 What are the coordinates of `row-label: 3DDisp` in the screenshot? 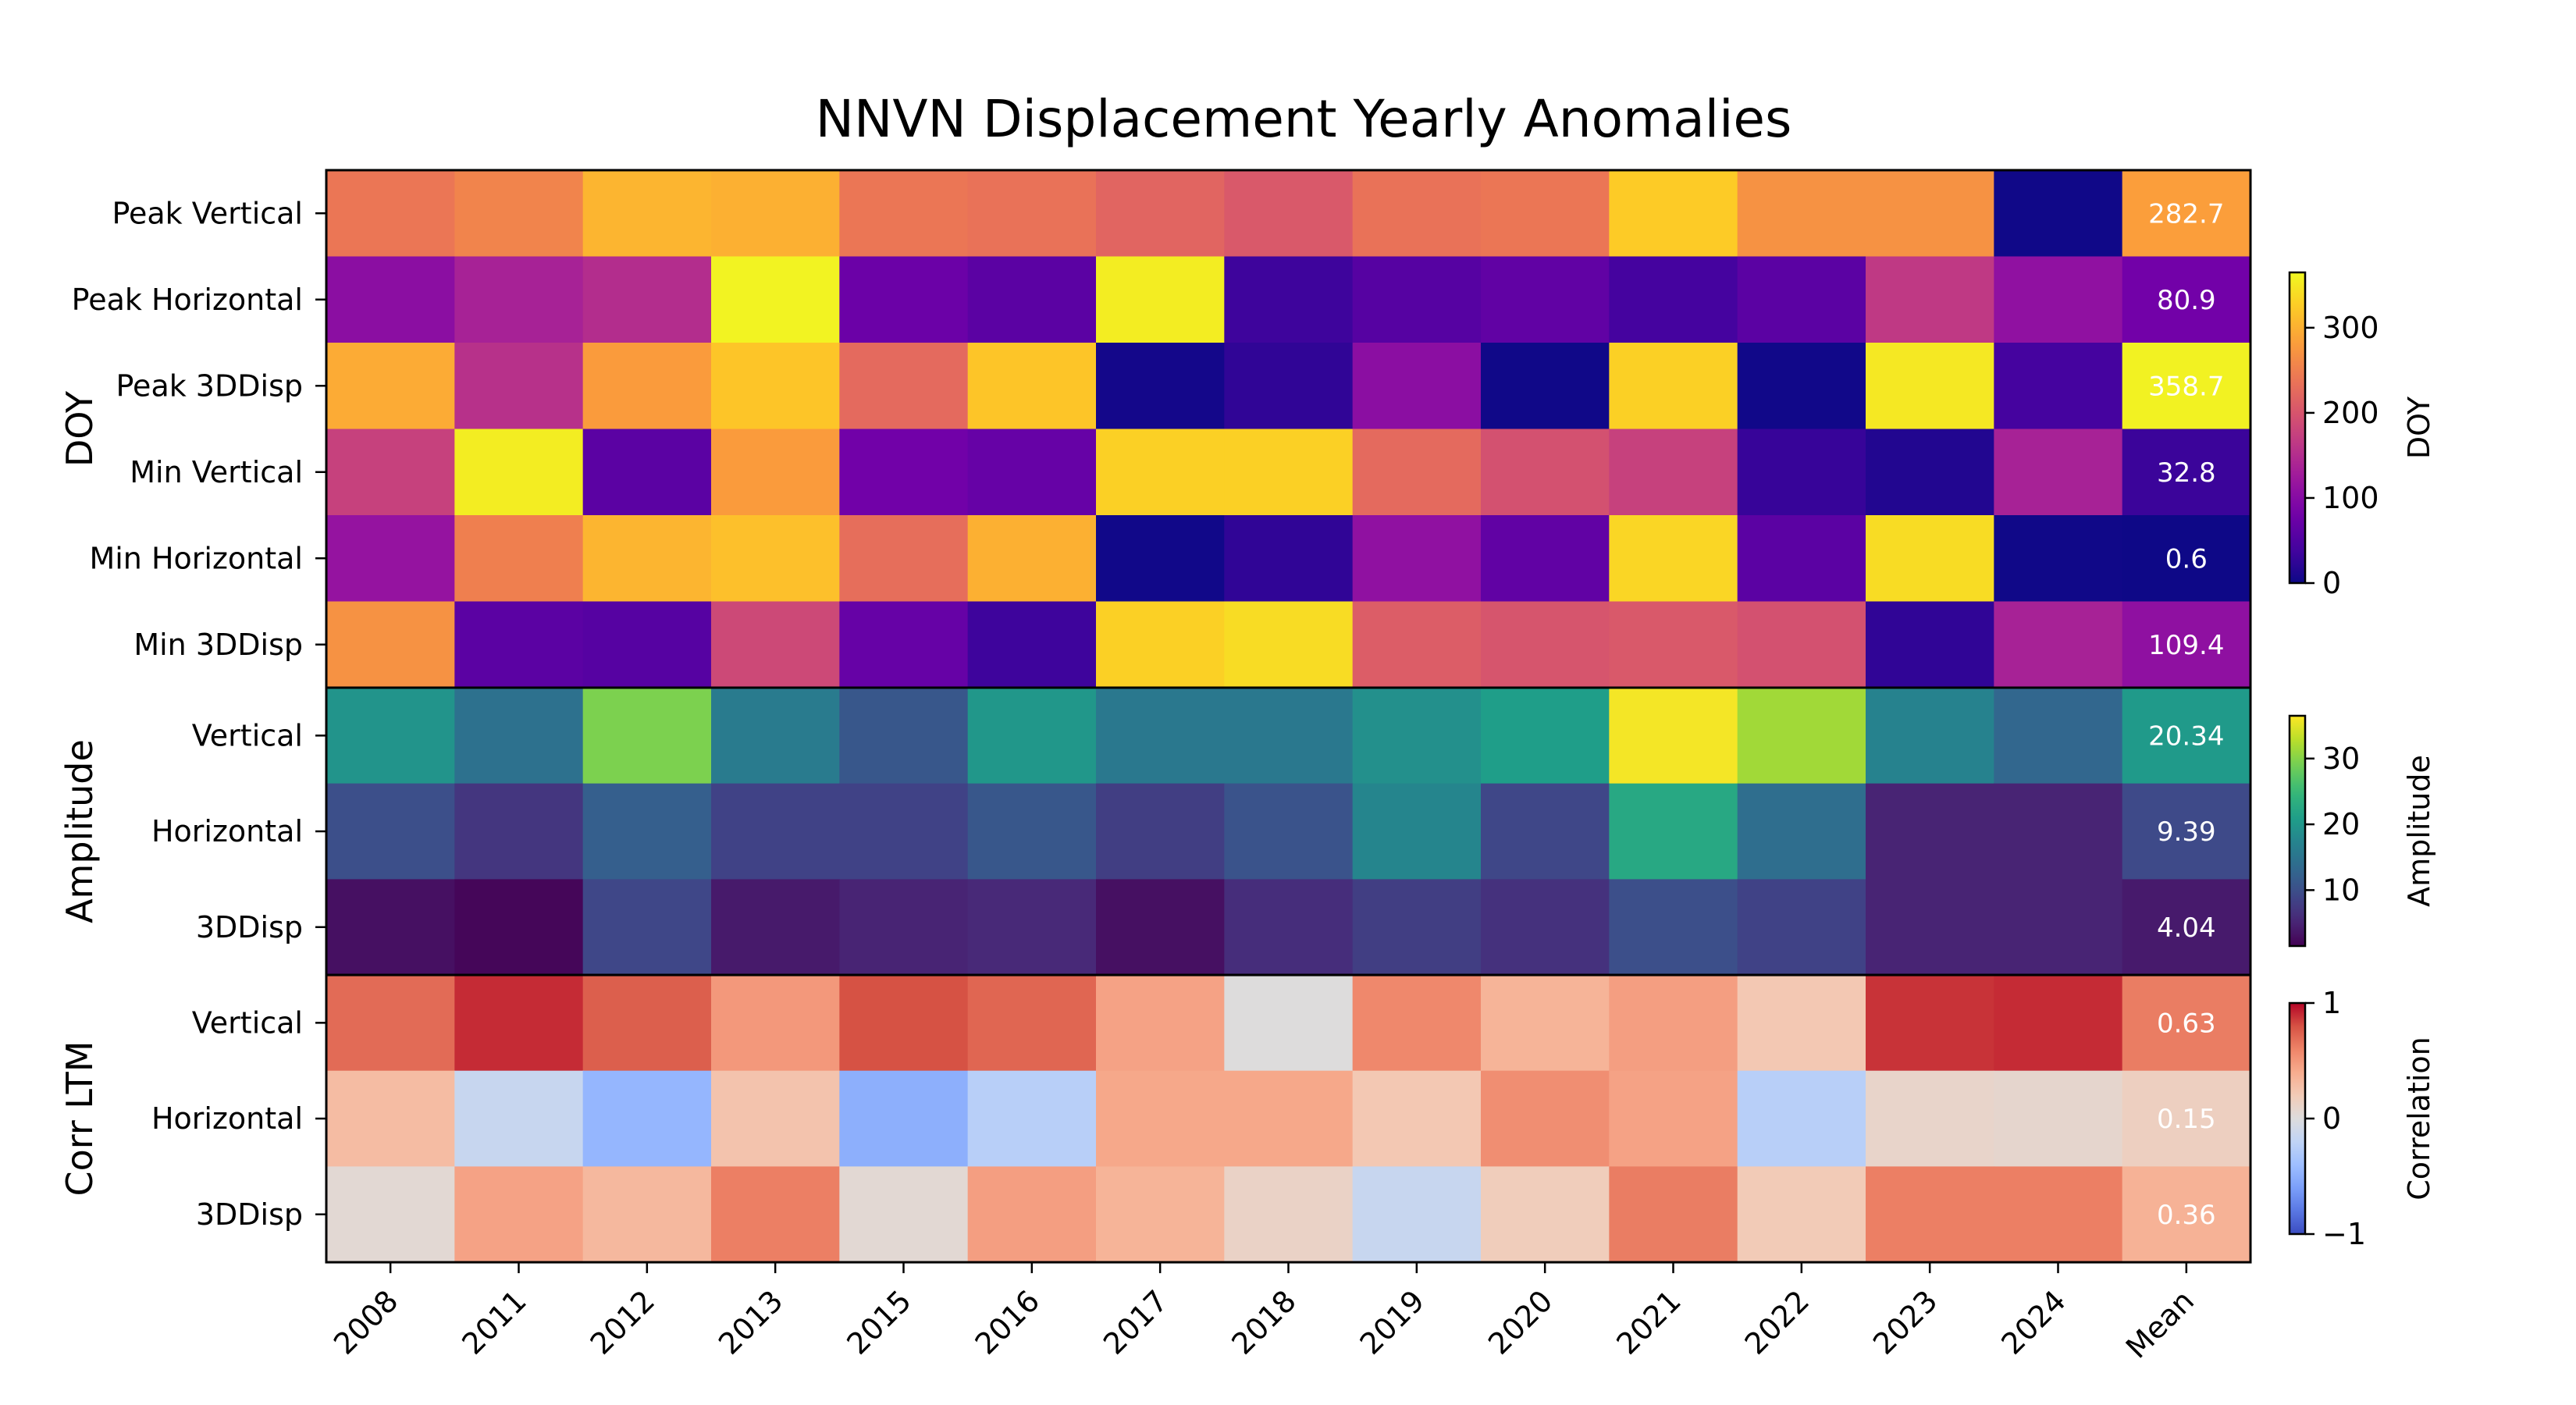 It's located at (250, 1215).